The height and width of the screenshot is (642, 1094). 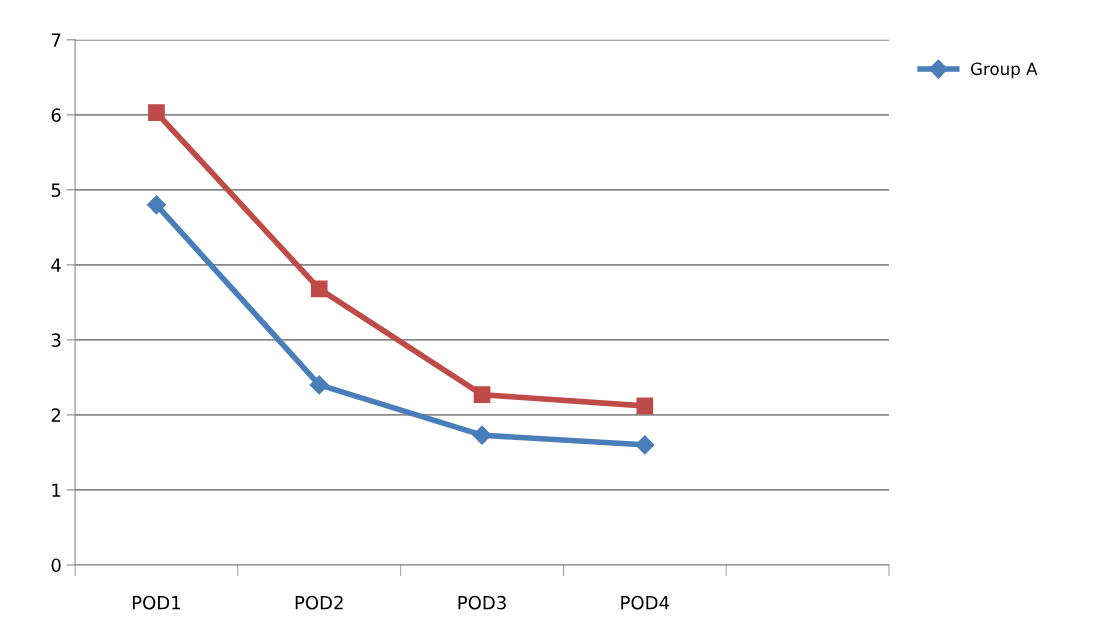 What do you see at coordinates (56, 565) in the screenshot?
I see `y-tick-label: 0` at bounding box center [56, 565].